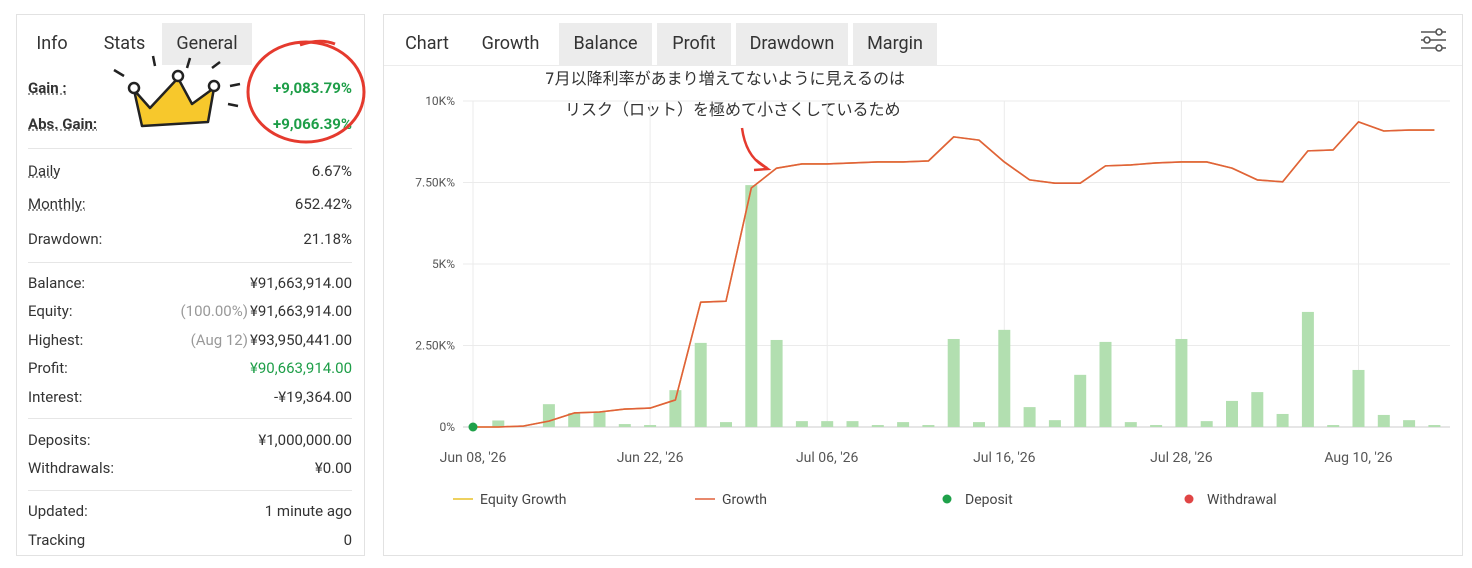  I want to click on chart-tab: Chart, so click(427, 43).